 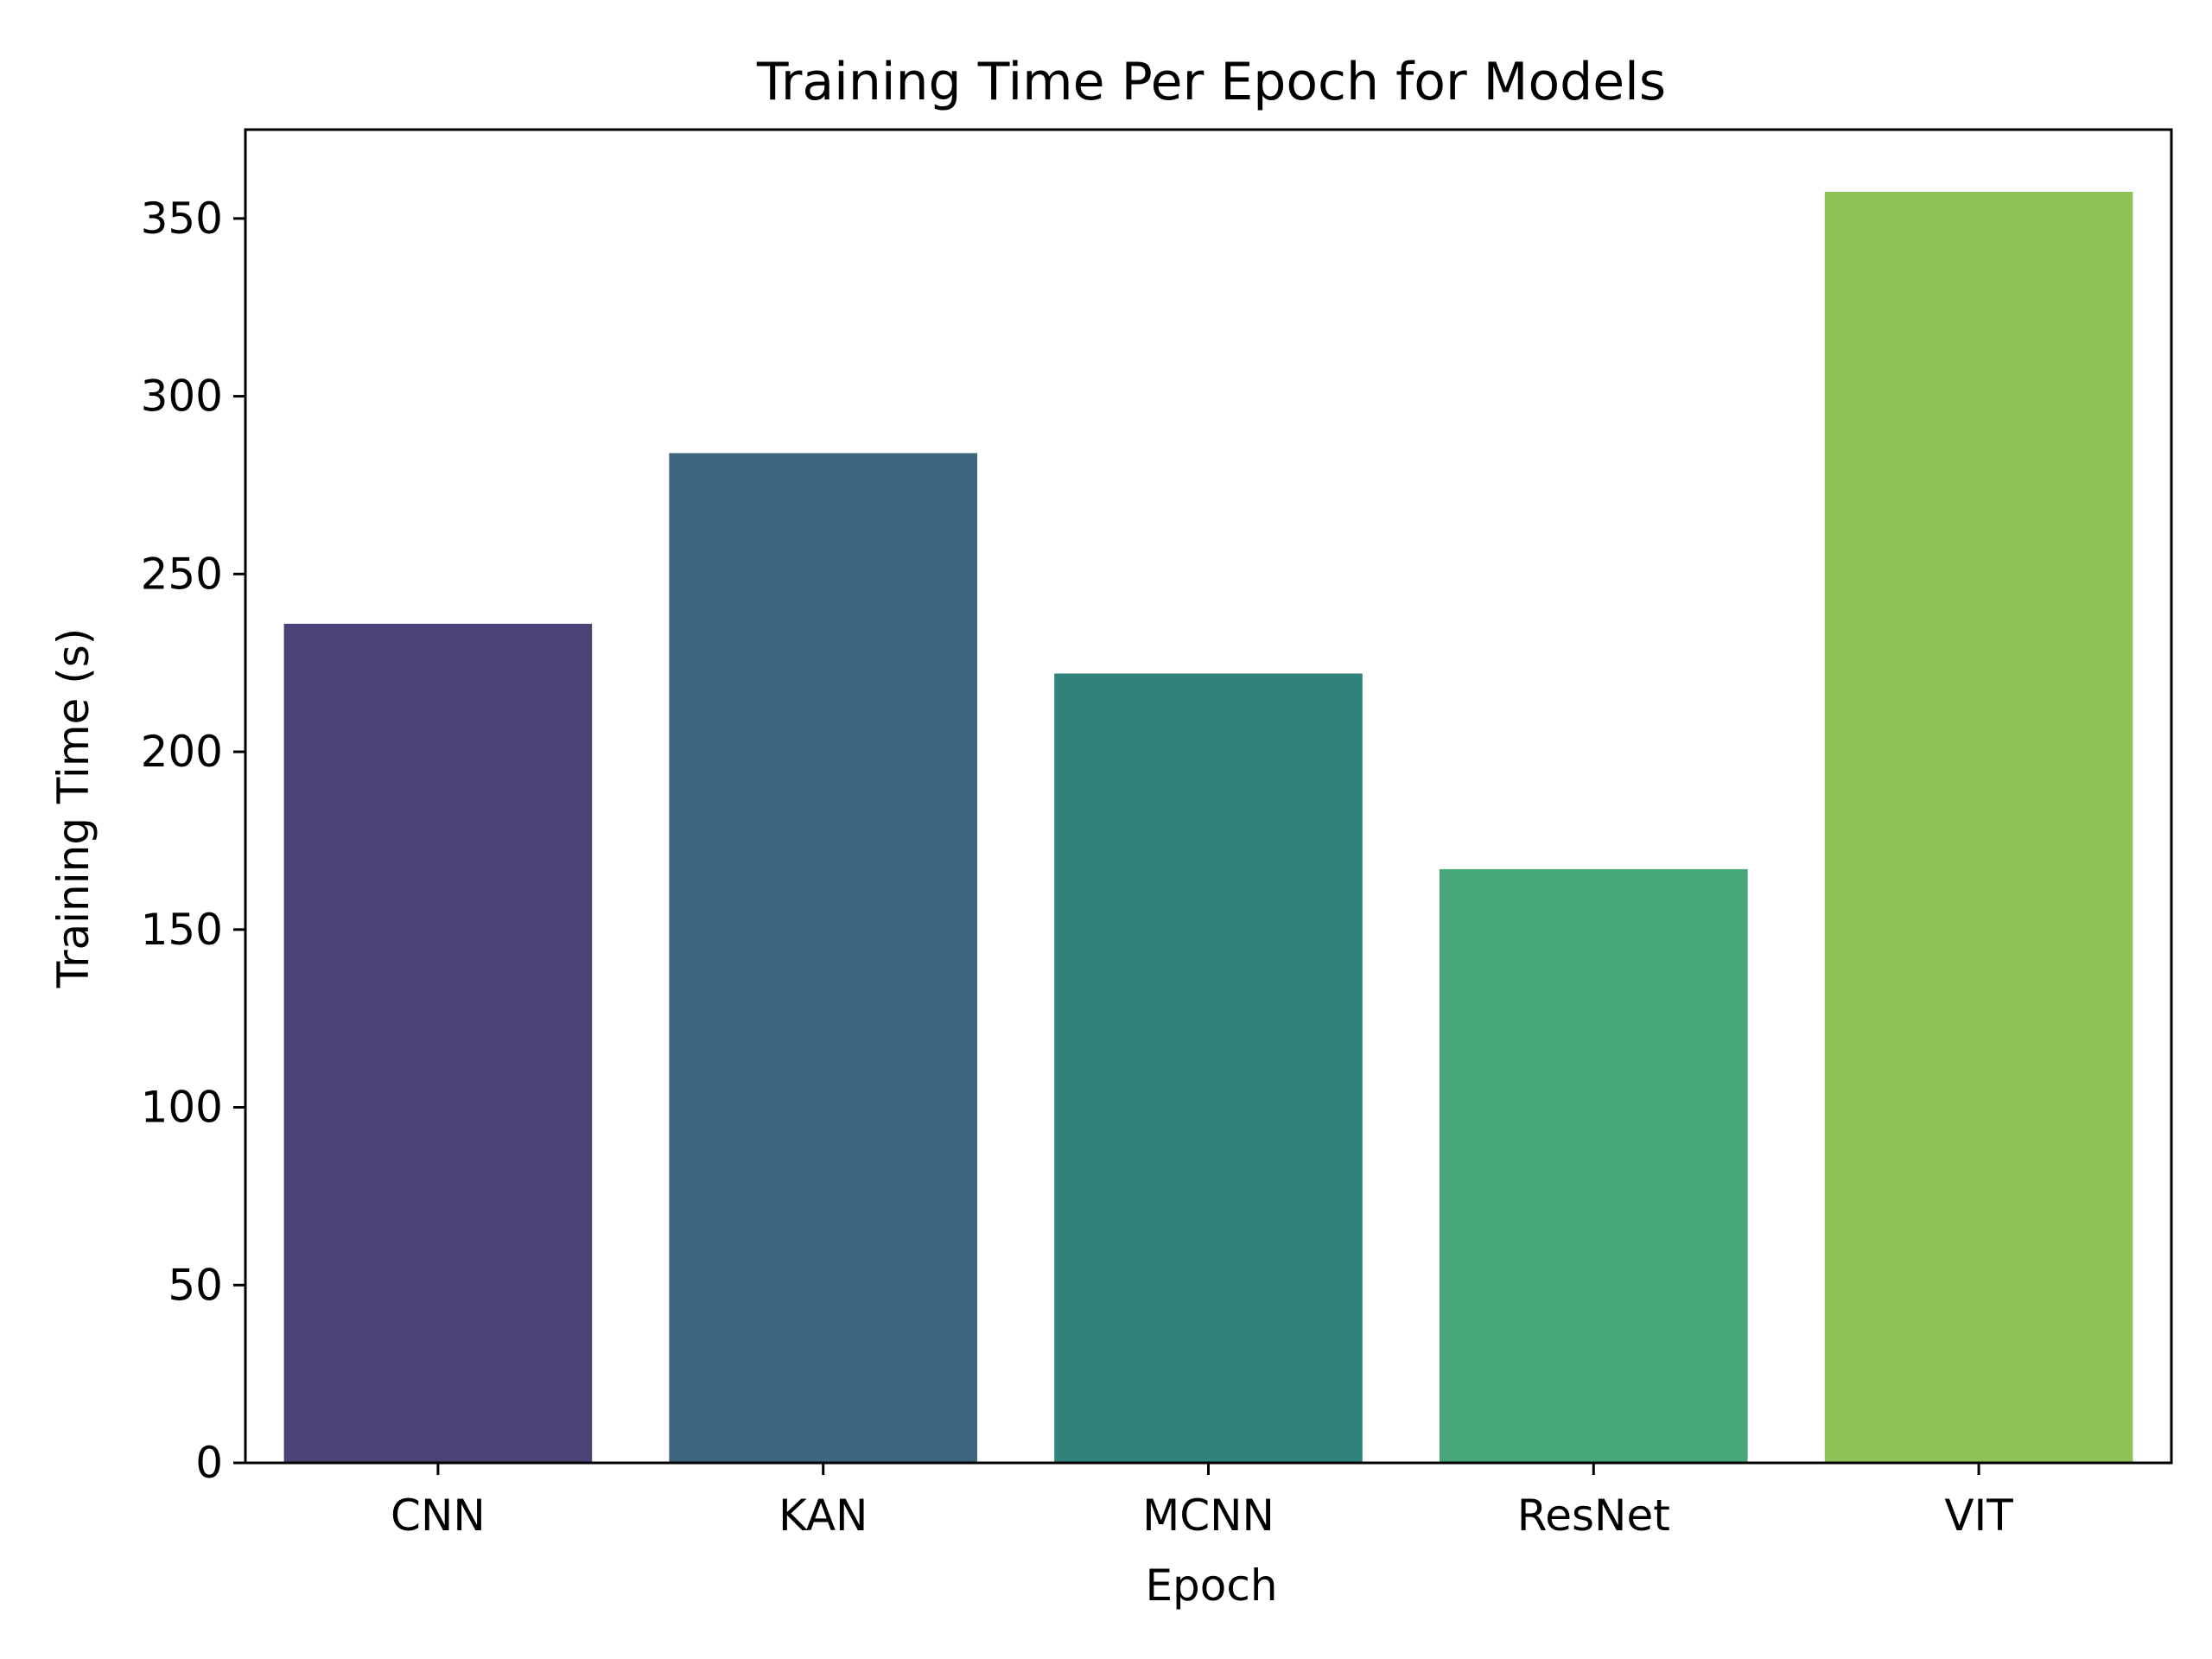 What do you see at coordinates (195, 1285) in the screenshot?
I see `y-tick-label: 50` at bounding box center [195, 1285].